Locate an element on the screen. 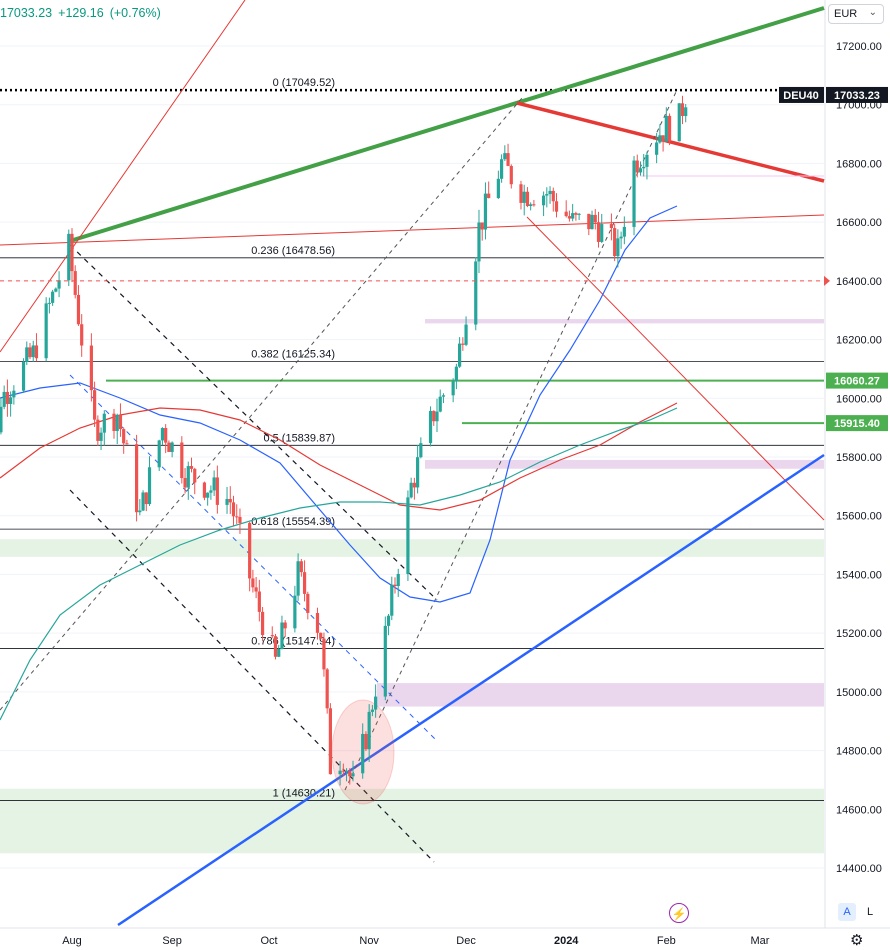 The image size is (890, 950). x-tick-label: Feb is located at coordinates (666, 941).